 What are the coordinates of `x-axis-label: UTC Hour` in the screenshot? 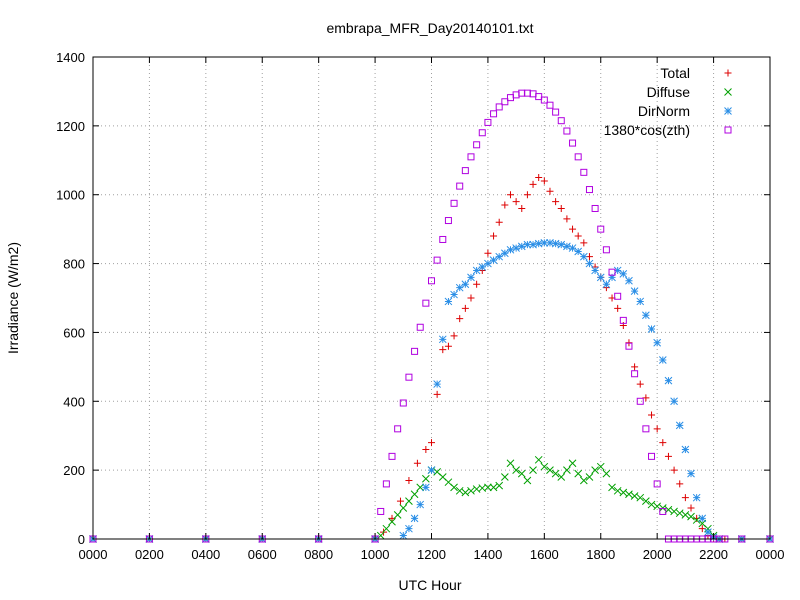 It's located at (429, 585).